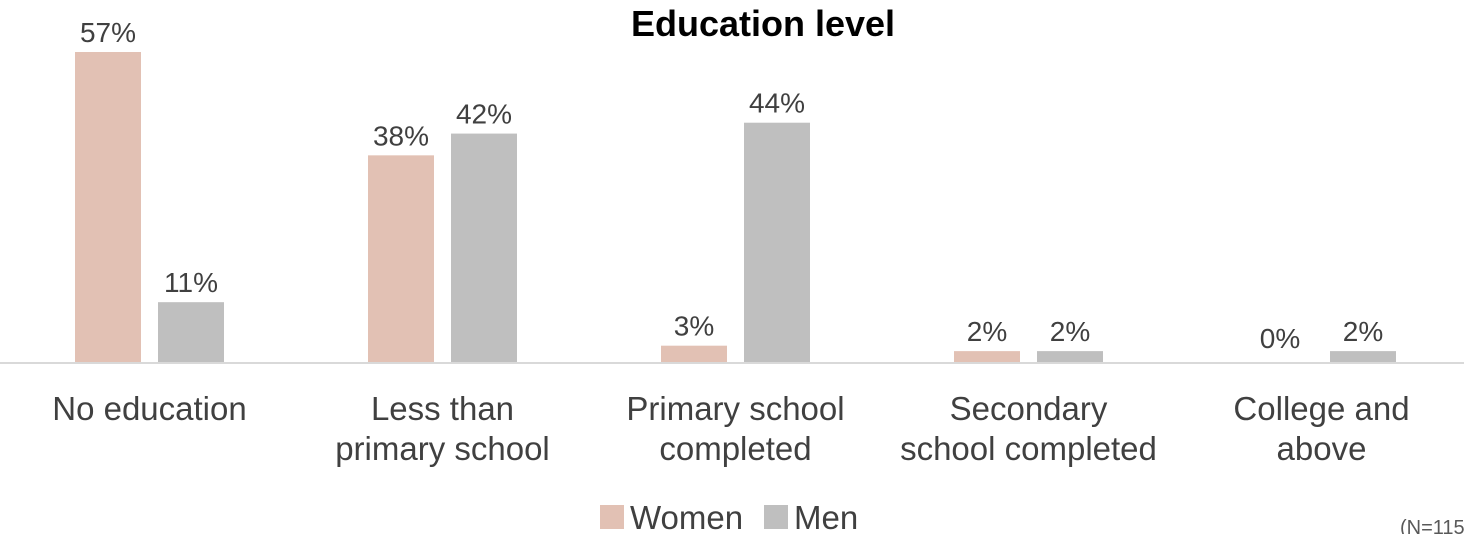 This screenshot has width=1464, height=534. I want to click on footnote: (N=115. Consi, so click(1432, 525).